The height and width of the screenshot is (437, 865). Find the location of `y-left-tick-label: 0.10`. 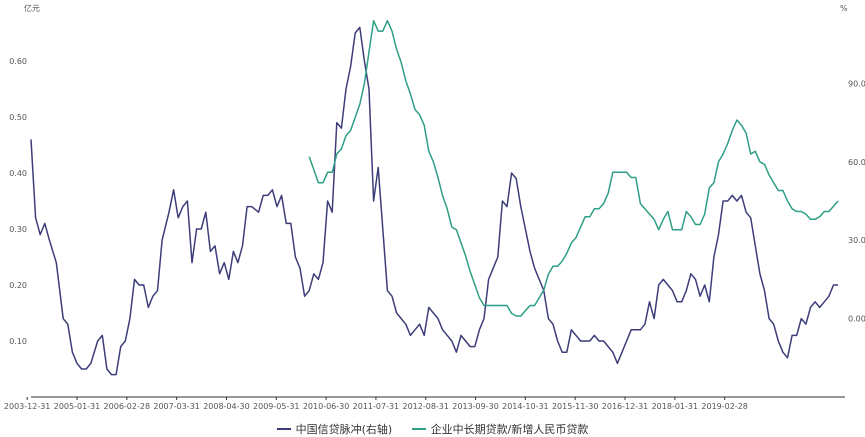

y-left-tick-label: 0.10 is located at coordinates (18, 341).